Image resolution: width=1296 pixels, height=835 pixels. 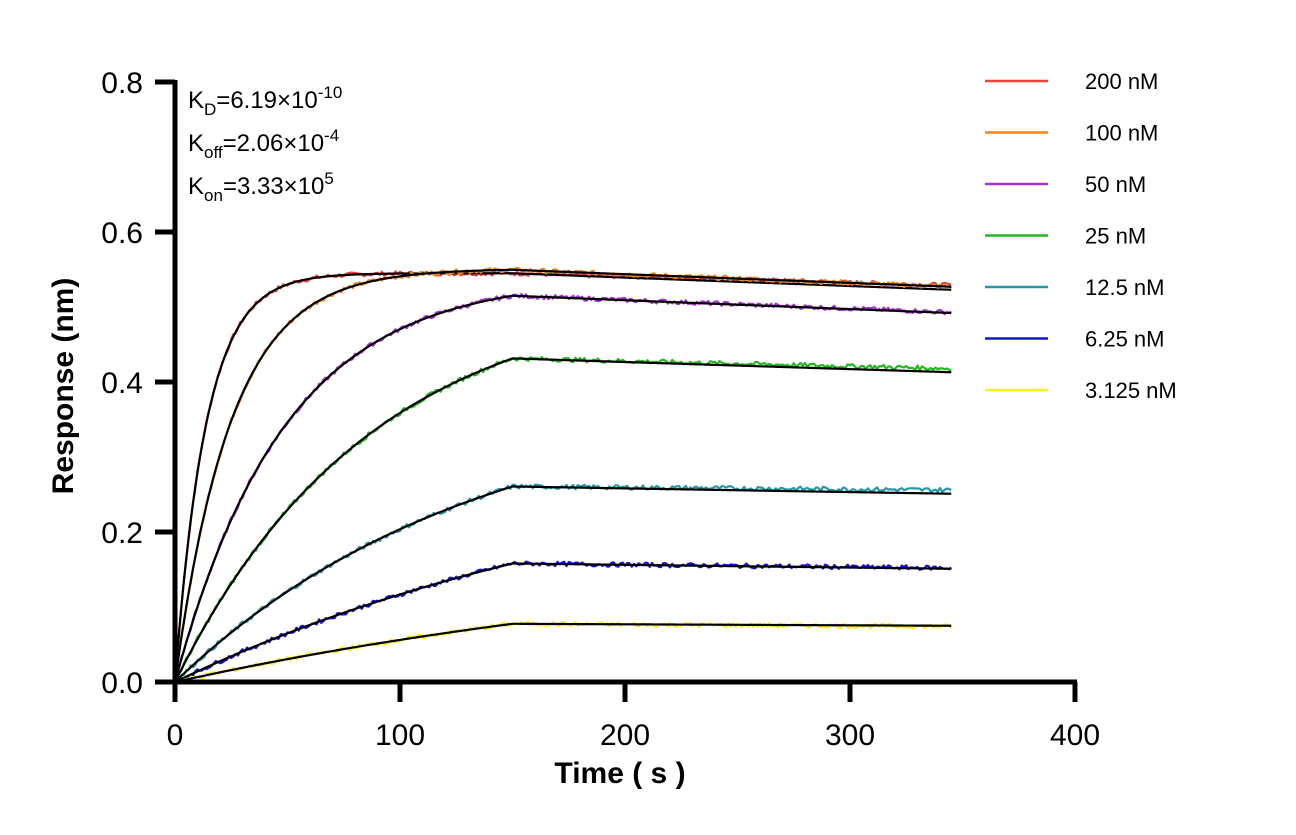 What do you see at coordinates (563, 653) in the screenshot?
I see `fit-curve-3-125-nM` at bounding box center [563, 653].